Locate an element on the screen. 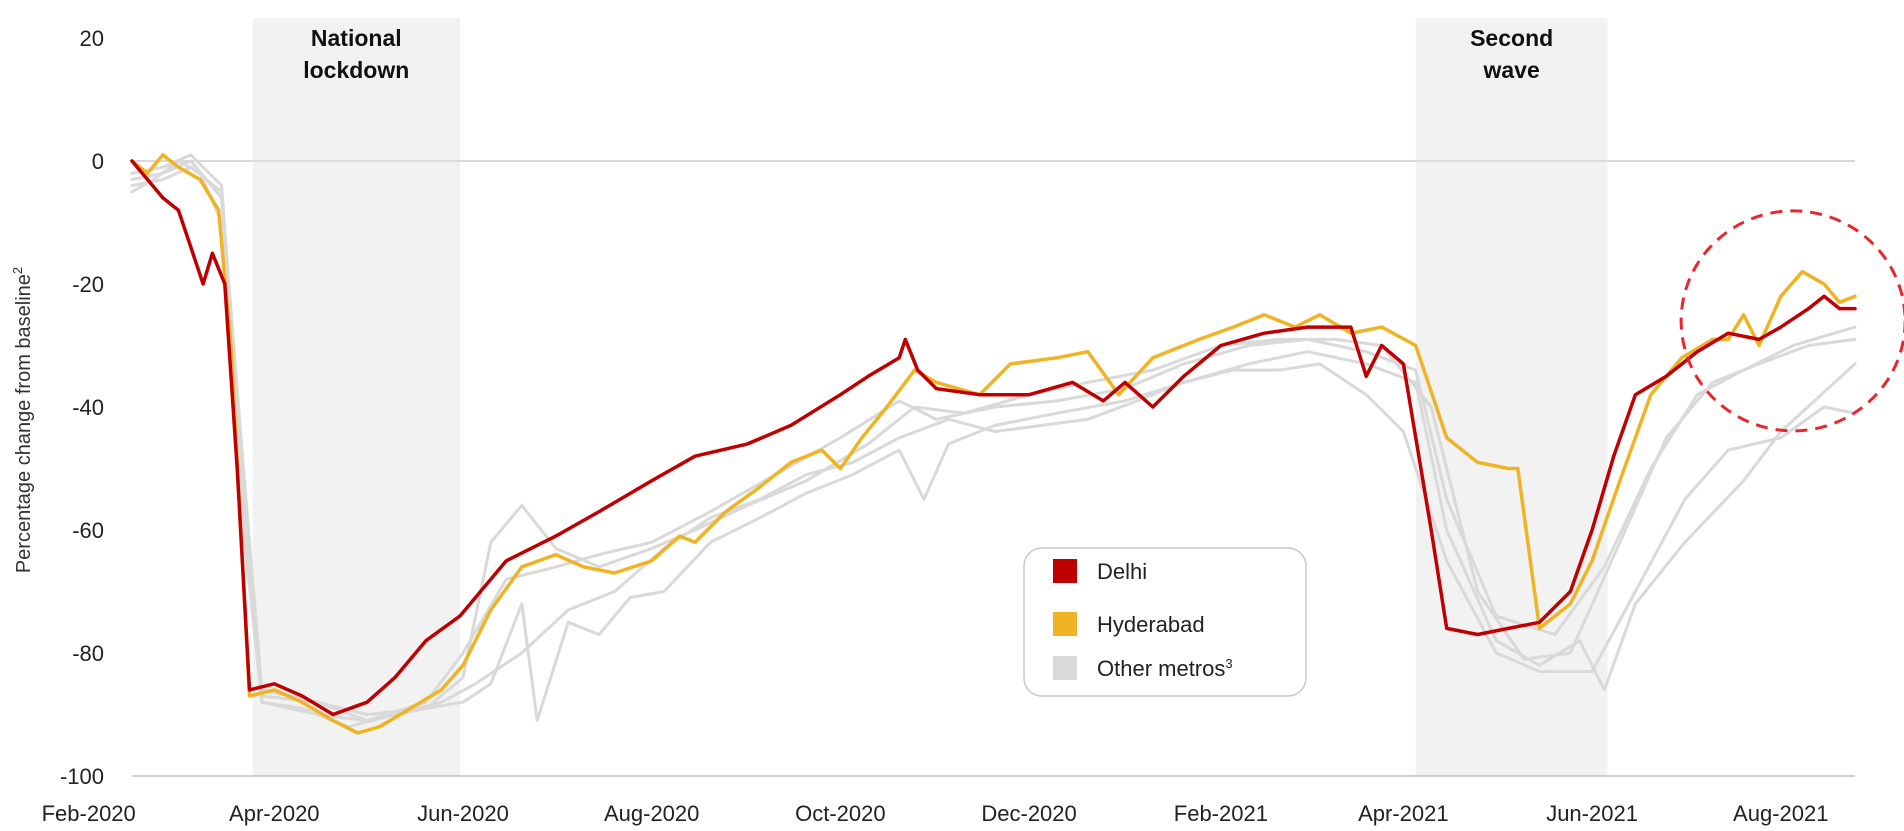 The height and width of the screenshot is (831, 1904). band-label-2-line-2: wave is located at coordinates (1511, 70).